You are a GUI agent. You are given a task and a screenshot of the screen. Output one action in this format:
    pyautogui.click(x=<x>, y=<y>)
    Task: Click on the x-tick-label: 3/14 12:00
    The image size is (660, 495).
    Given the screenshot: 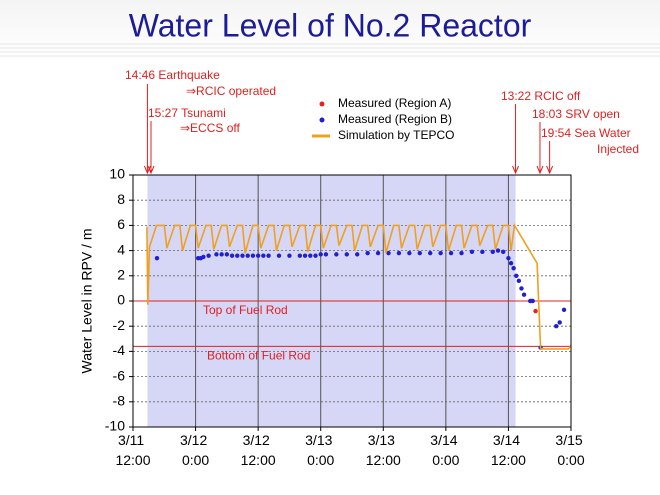 What is the action you would take?
    pyautogui.click(x=508, y=450)
    